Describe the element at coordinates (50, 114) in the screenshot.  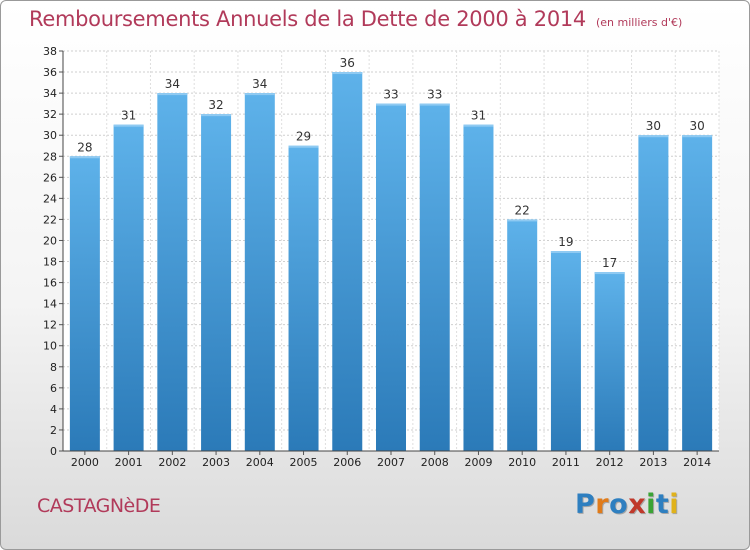
I see `y-tick-label: 32` at that location.